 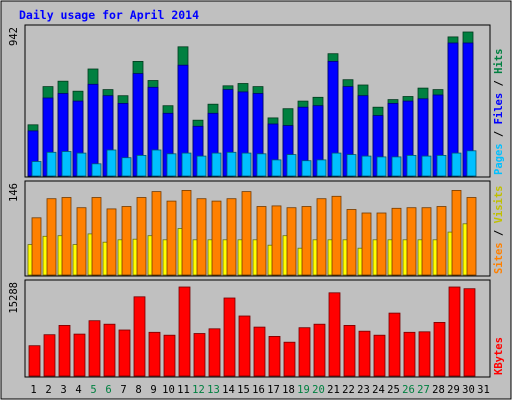 What do you see at coordinates (333, 390) in the screenshot?
I see `x-tick-label-day-21: 21` at bounding box center [333, 390].